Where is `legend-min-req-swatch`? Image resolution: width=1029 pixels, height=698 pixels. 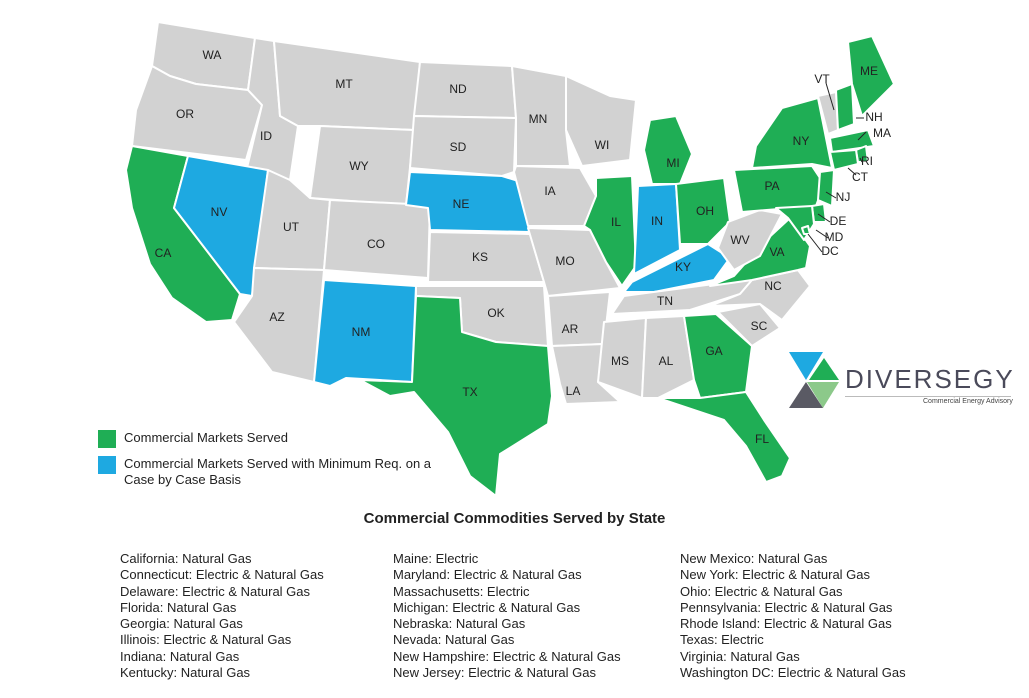 legend-min-req-swatch is located at coordinates (107, 465).